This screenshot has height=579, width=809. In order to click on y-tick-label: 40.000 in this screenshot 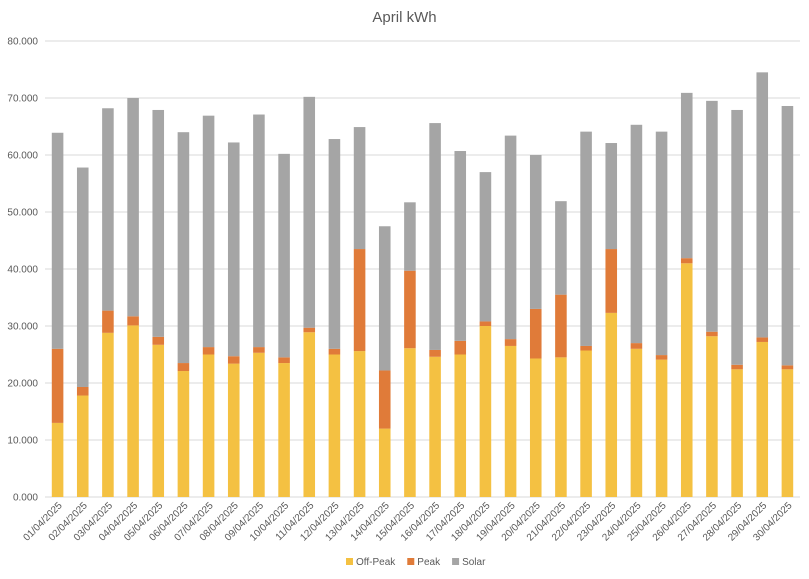, I will do `click(22, 270)`.